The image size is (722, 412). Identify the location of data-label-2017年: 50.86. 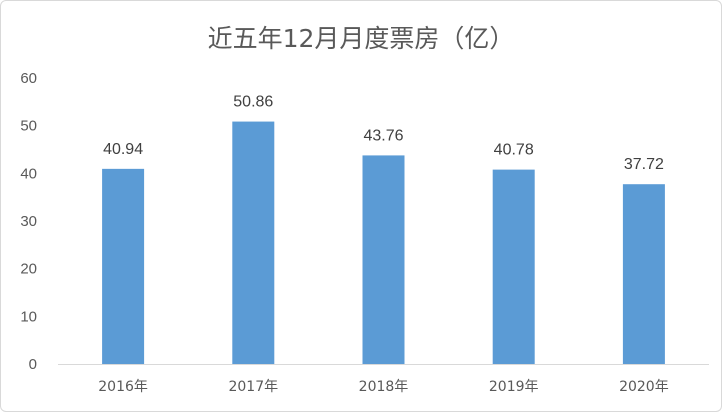
(253, 102).